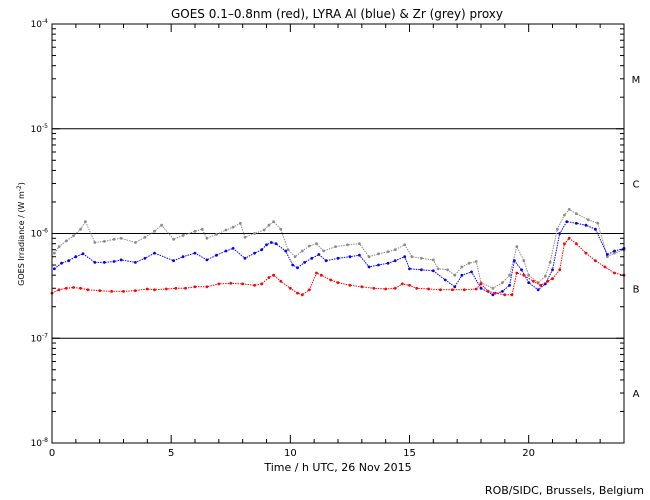 This screenshot has width=650, height=500. What do you see at coordinates (171, 453) in the screenshot?
I see `x-tick-label: 5` at bounding box center [171, 453].